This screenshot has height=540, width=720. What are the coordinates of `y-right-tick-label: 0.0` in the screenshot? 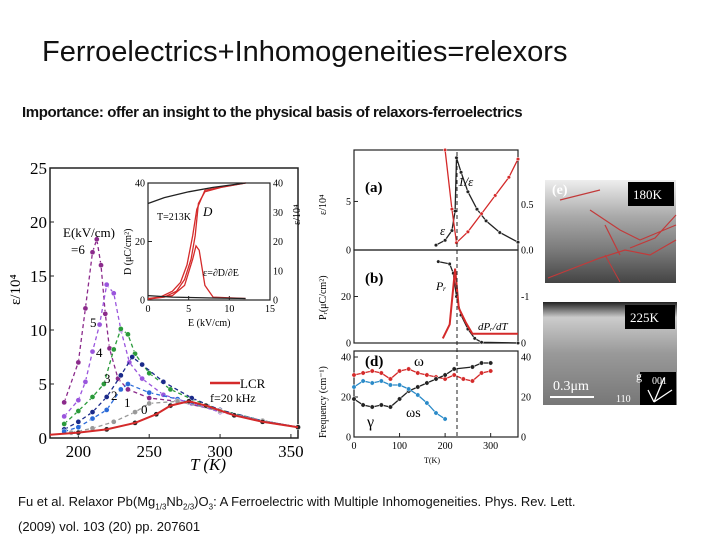 It's located at (527, 251).